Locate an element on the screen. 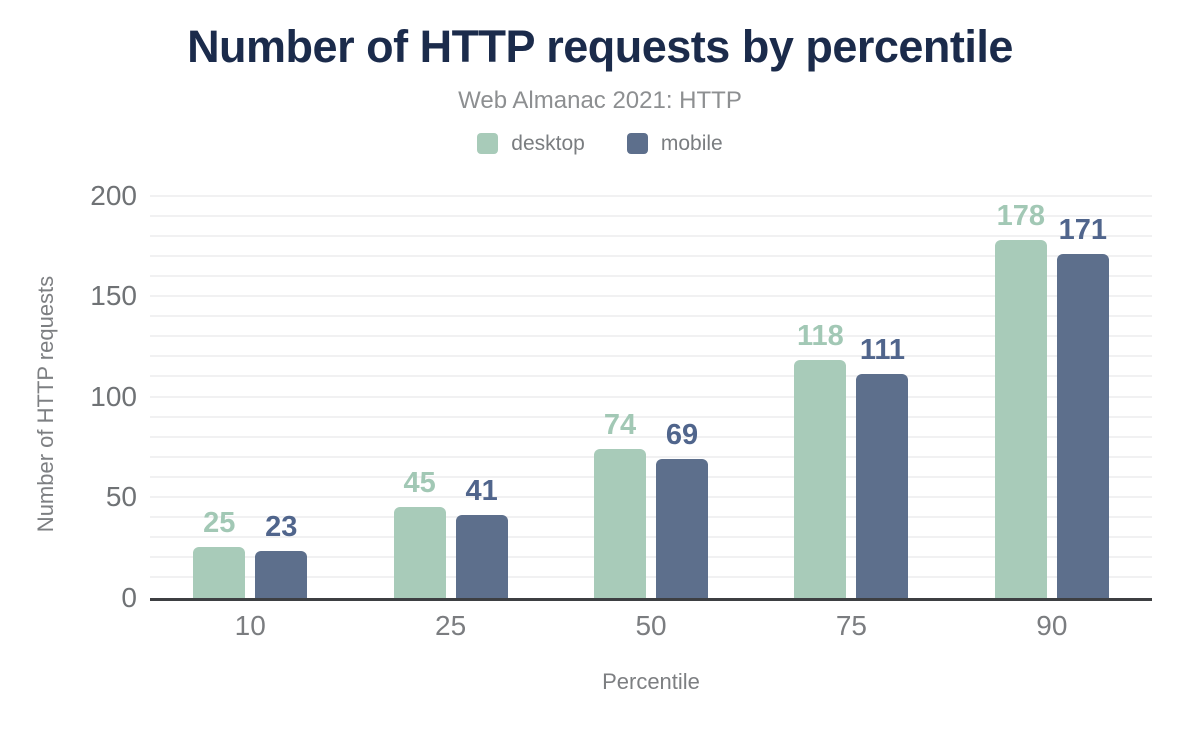  bar-mobile-p90 is located at coordinates (1082, 425).